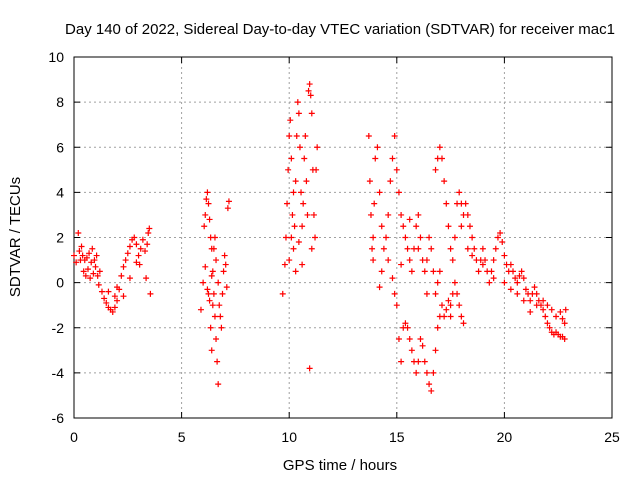  What do you see at coordinates (58, 328) in the screenshot?
I see `y-tick-label: -2` at bounding box center [58, 328].